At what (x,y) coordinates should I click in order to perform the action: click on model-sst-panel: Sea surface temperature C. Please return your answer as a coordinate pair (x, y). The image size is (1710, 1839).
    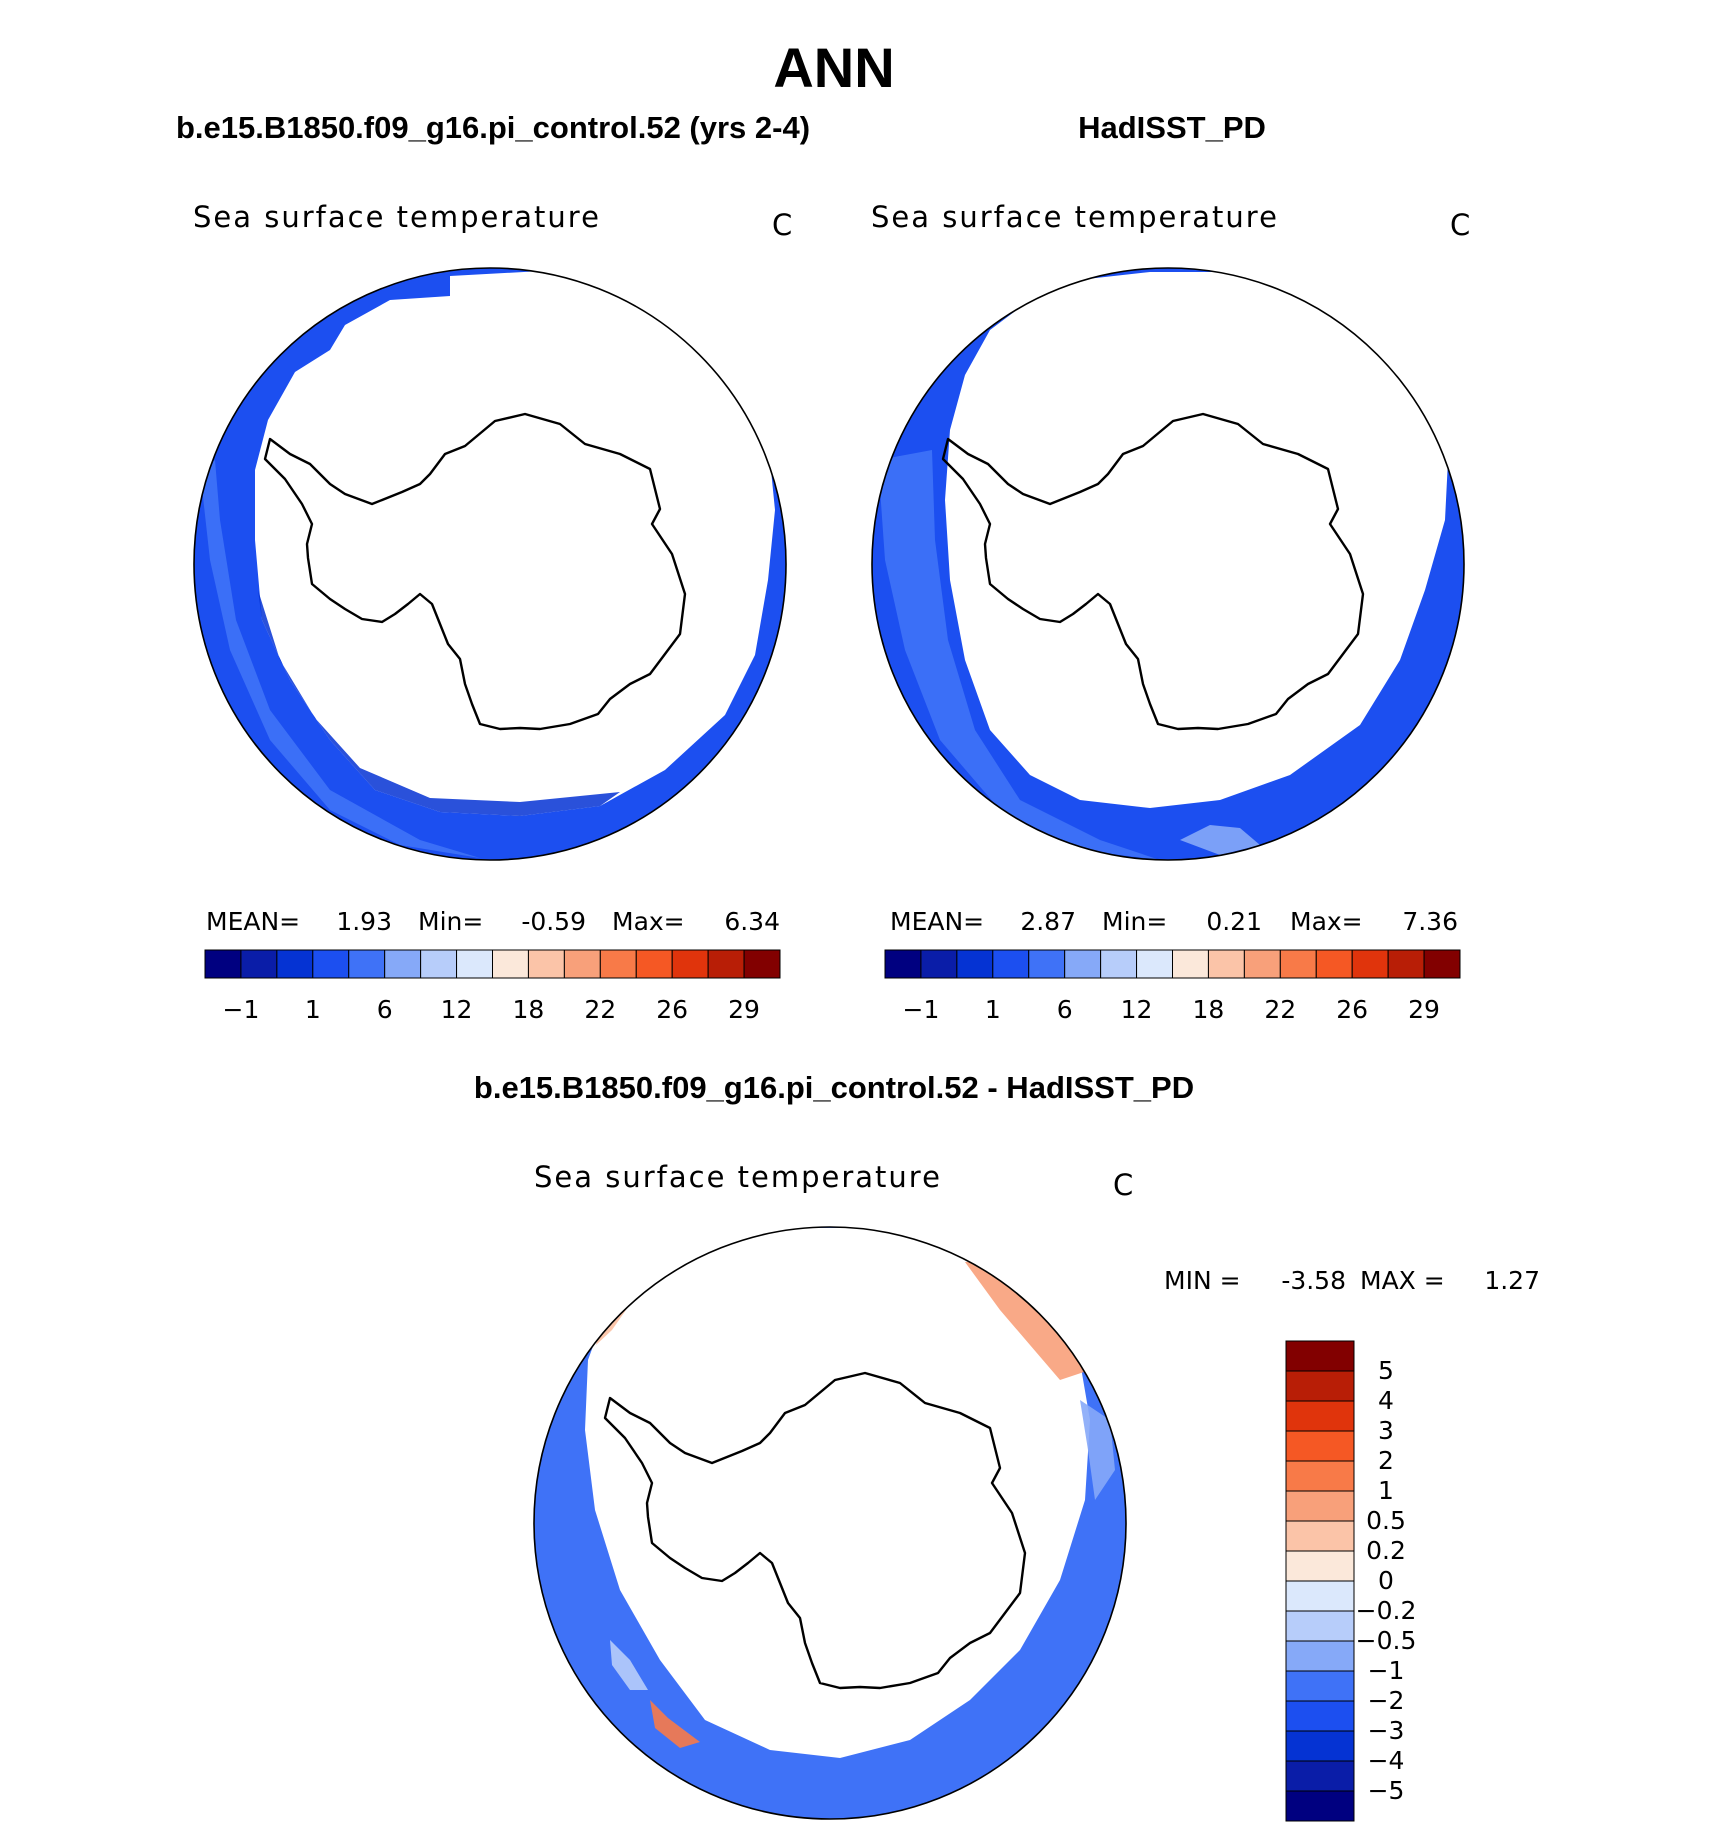
    Looking at the image, I should click on (492, 530).